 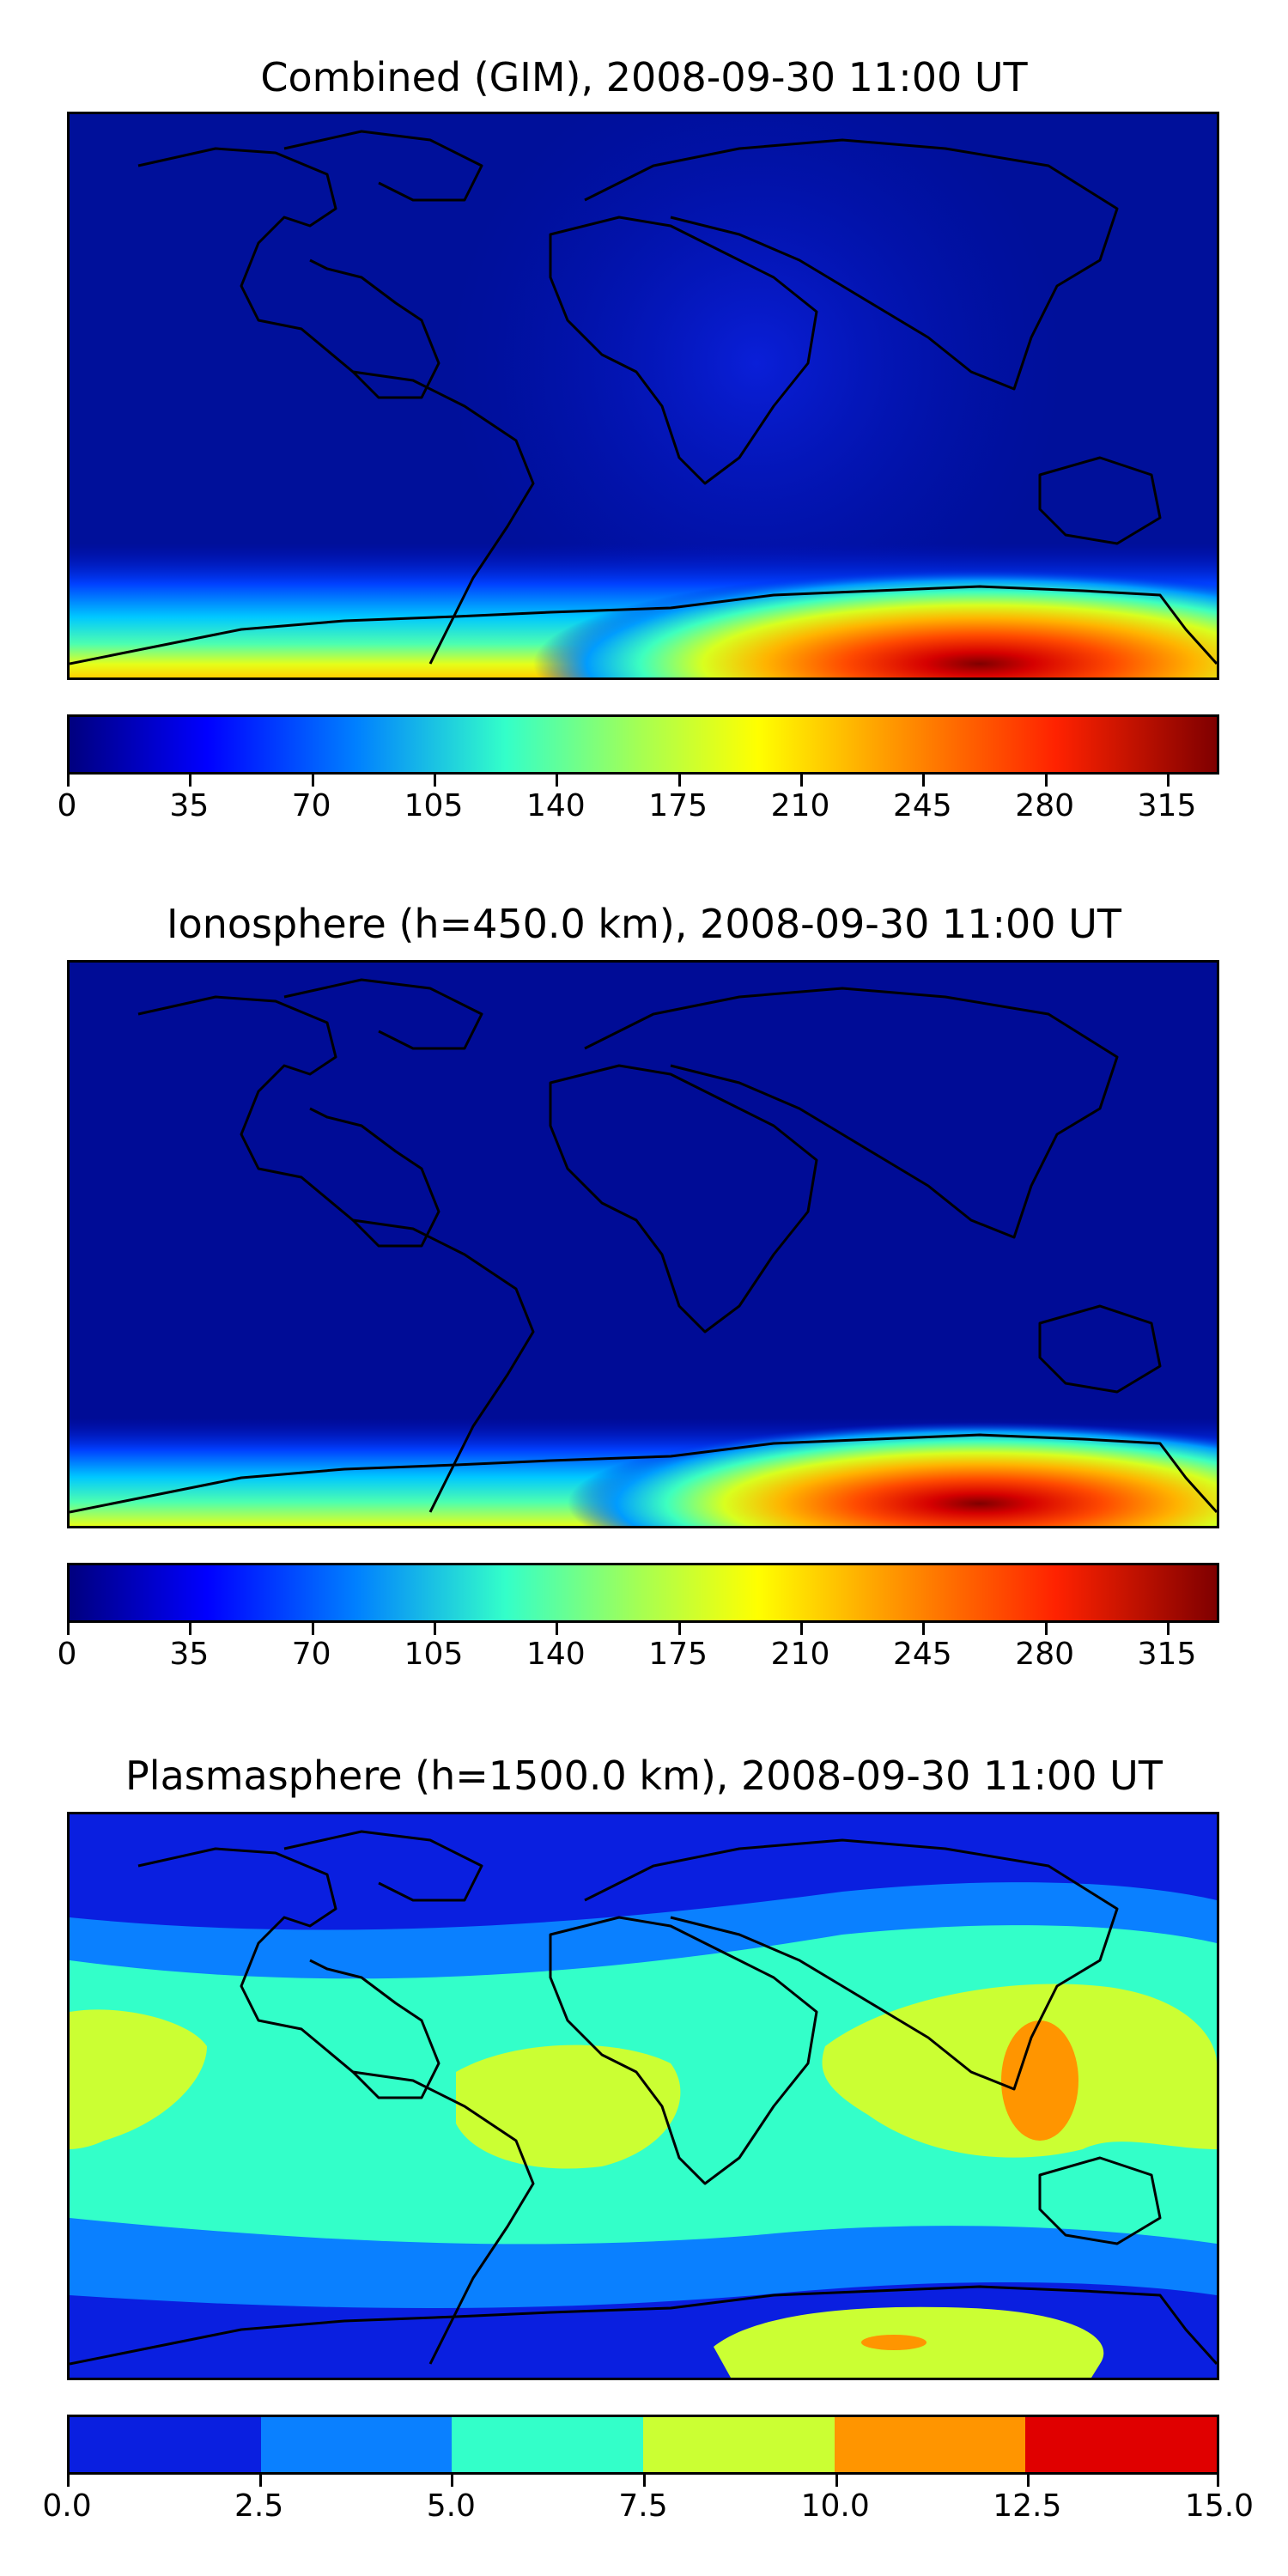 What do you see at coordinates (1167, 1654) in the screenshot?
I see `panel2-tick-label: 315` at bounding box center [1167, 1654].